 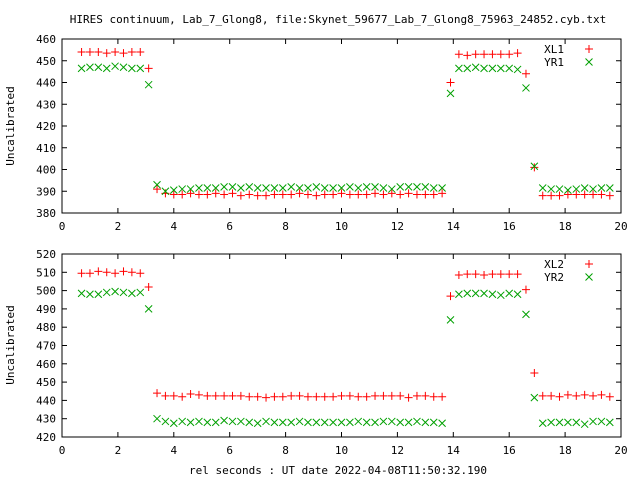 What do you see at coordinates (285, 226) in the screenshot?
I see `top-x-tick-label: 8` at bounding box center [285, 226].